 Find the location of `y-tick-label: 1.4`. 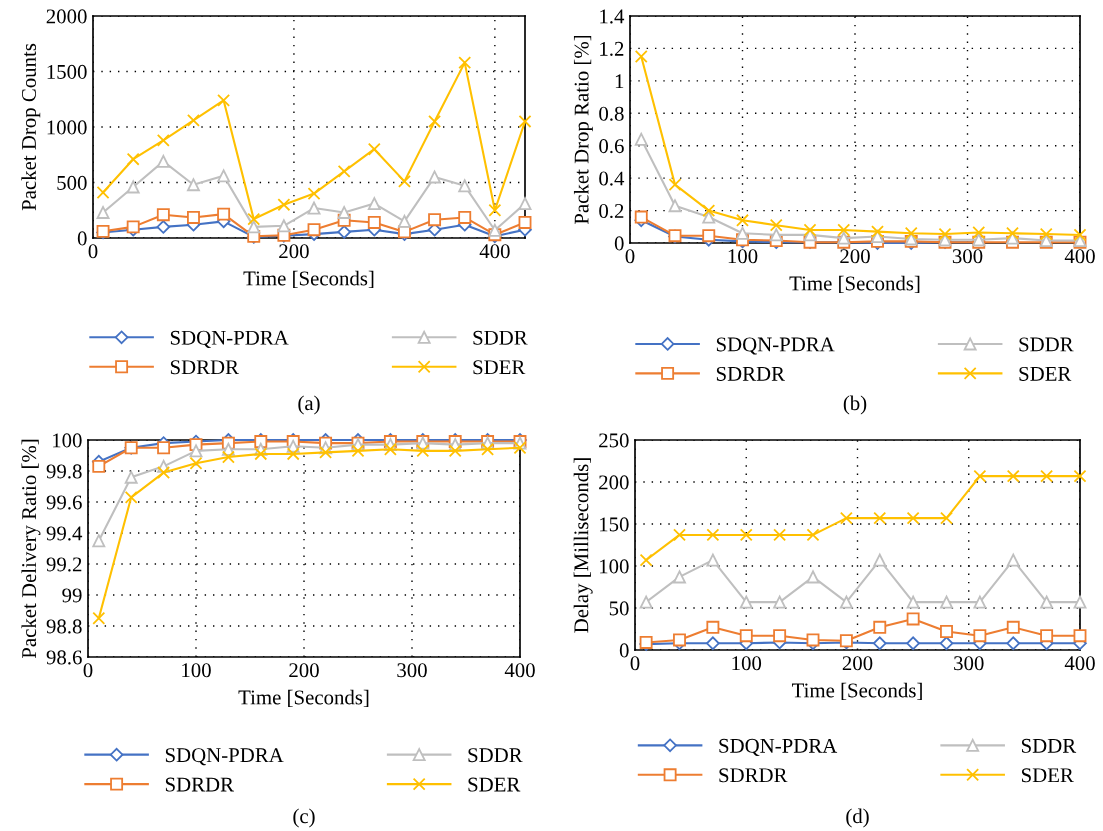

y-tick-label: 1.4 is located at coordinates (612, 16).